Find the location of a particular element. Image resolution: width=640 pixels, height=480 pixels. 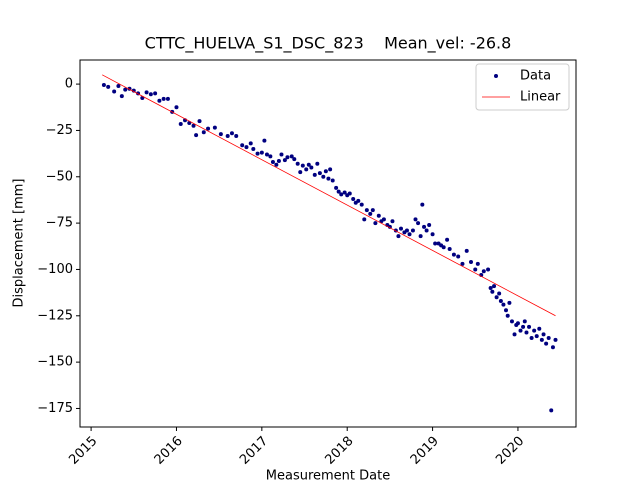

y-tick-label: −175 is located at coordinates (55, 408).